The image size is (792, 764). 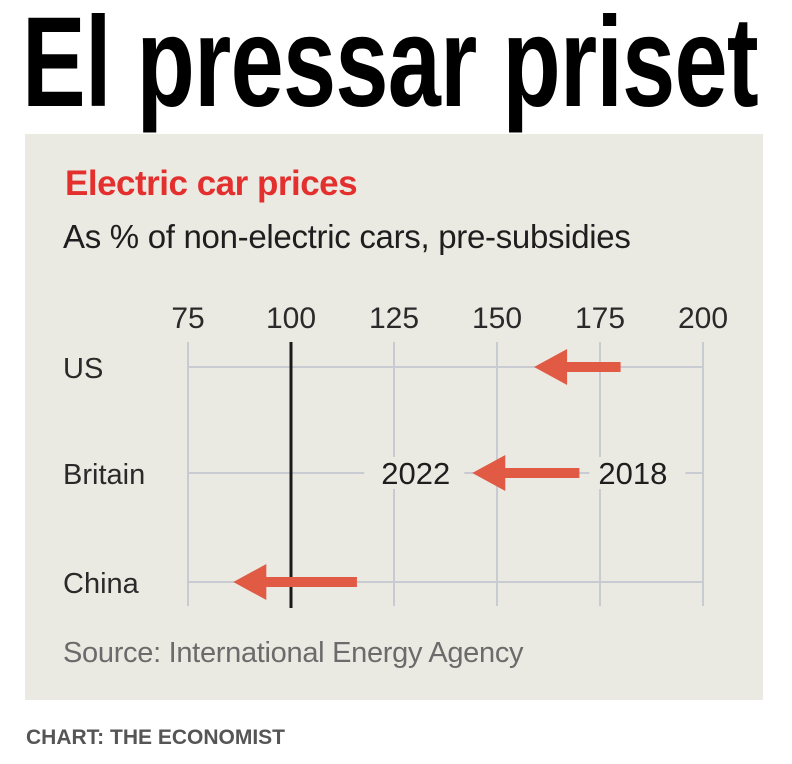 I want to click on end-year-label: 2022, so click(x=415, y=473).